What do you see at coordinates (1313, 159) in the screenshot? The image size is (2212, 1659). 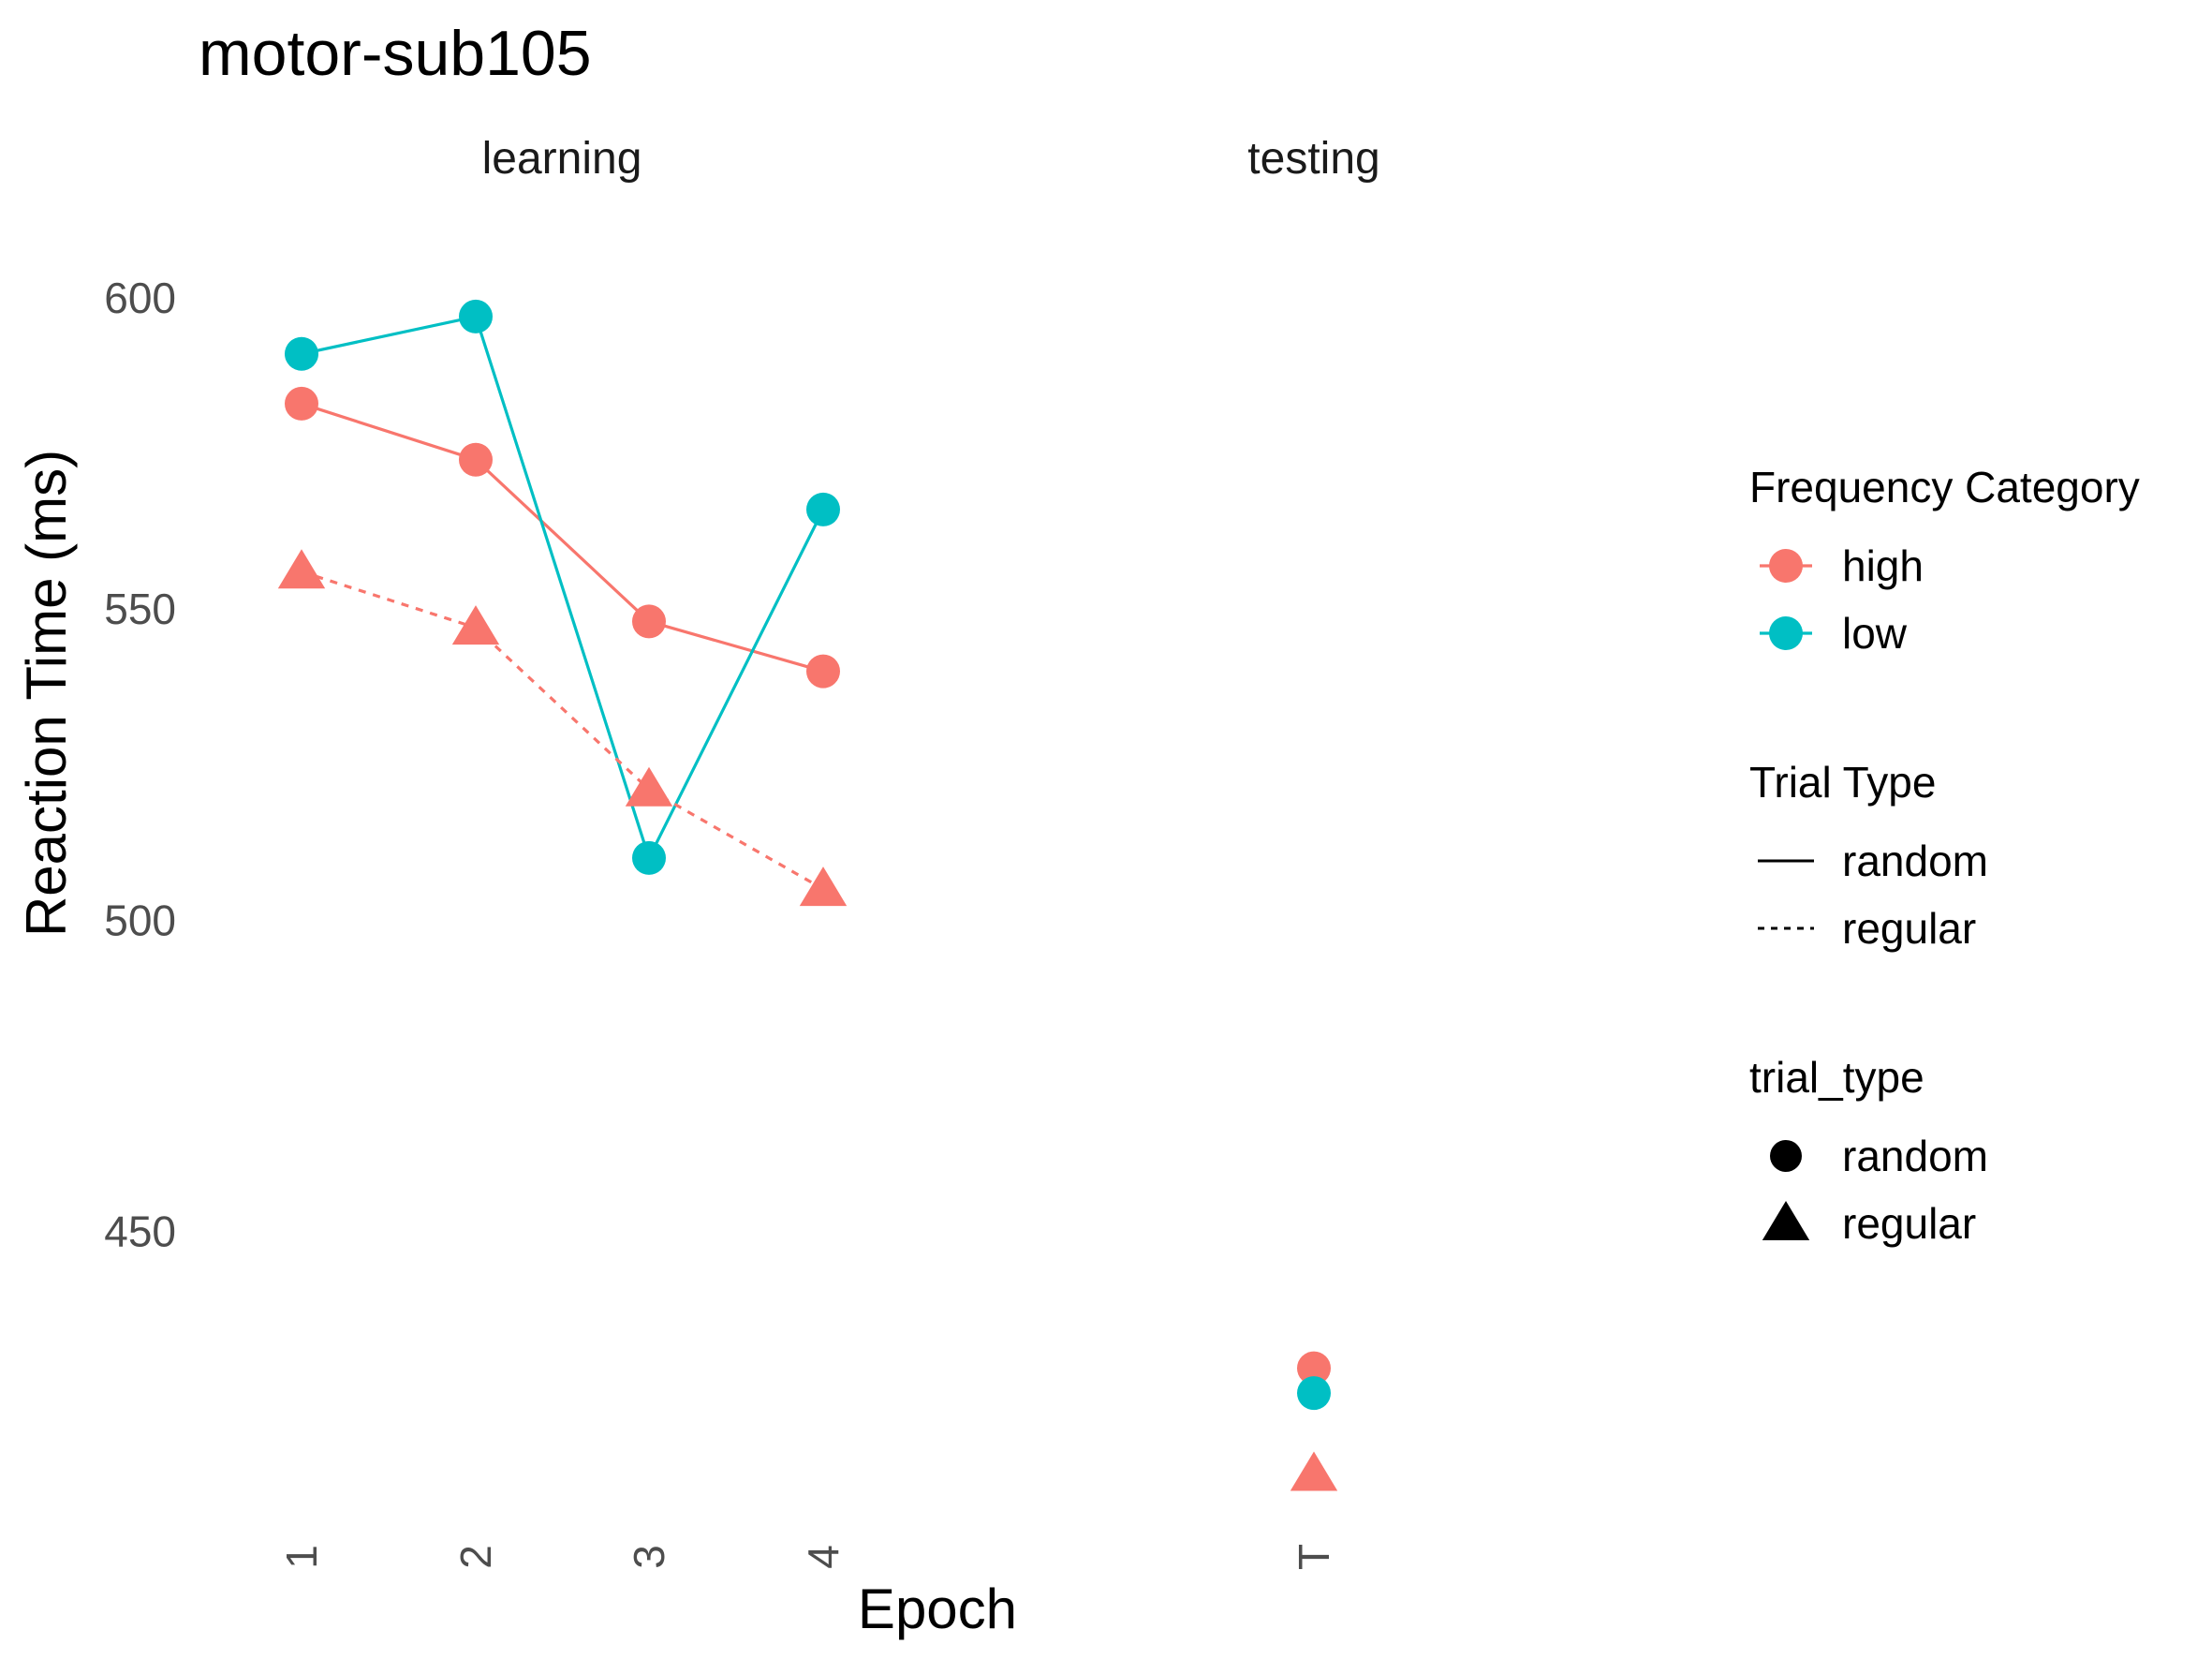 I see `facet-label-testing: testing` at bounding box center [1313, 159].